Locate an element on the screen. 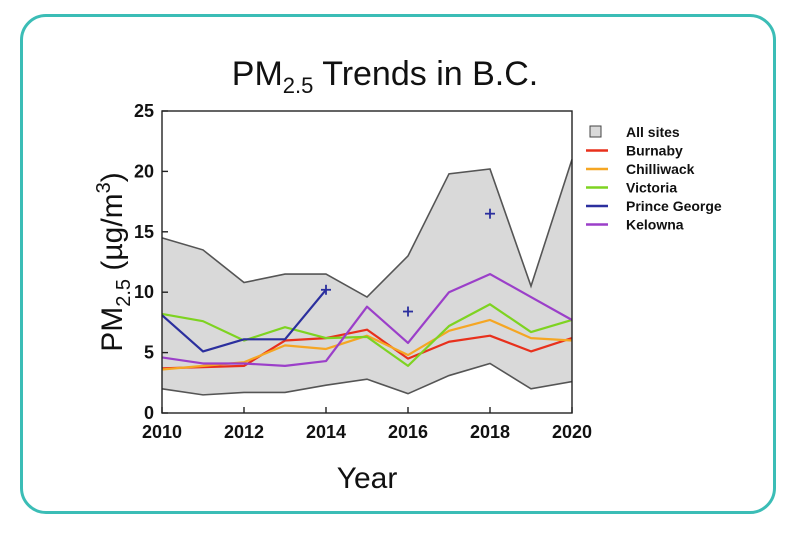  legend-swatch-all-sites is located at coordinates (595, 131).